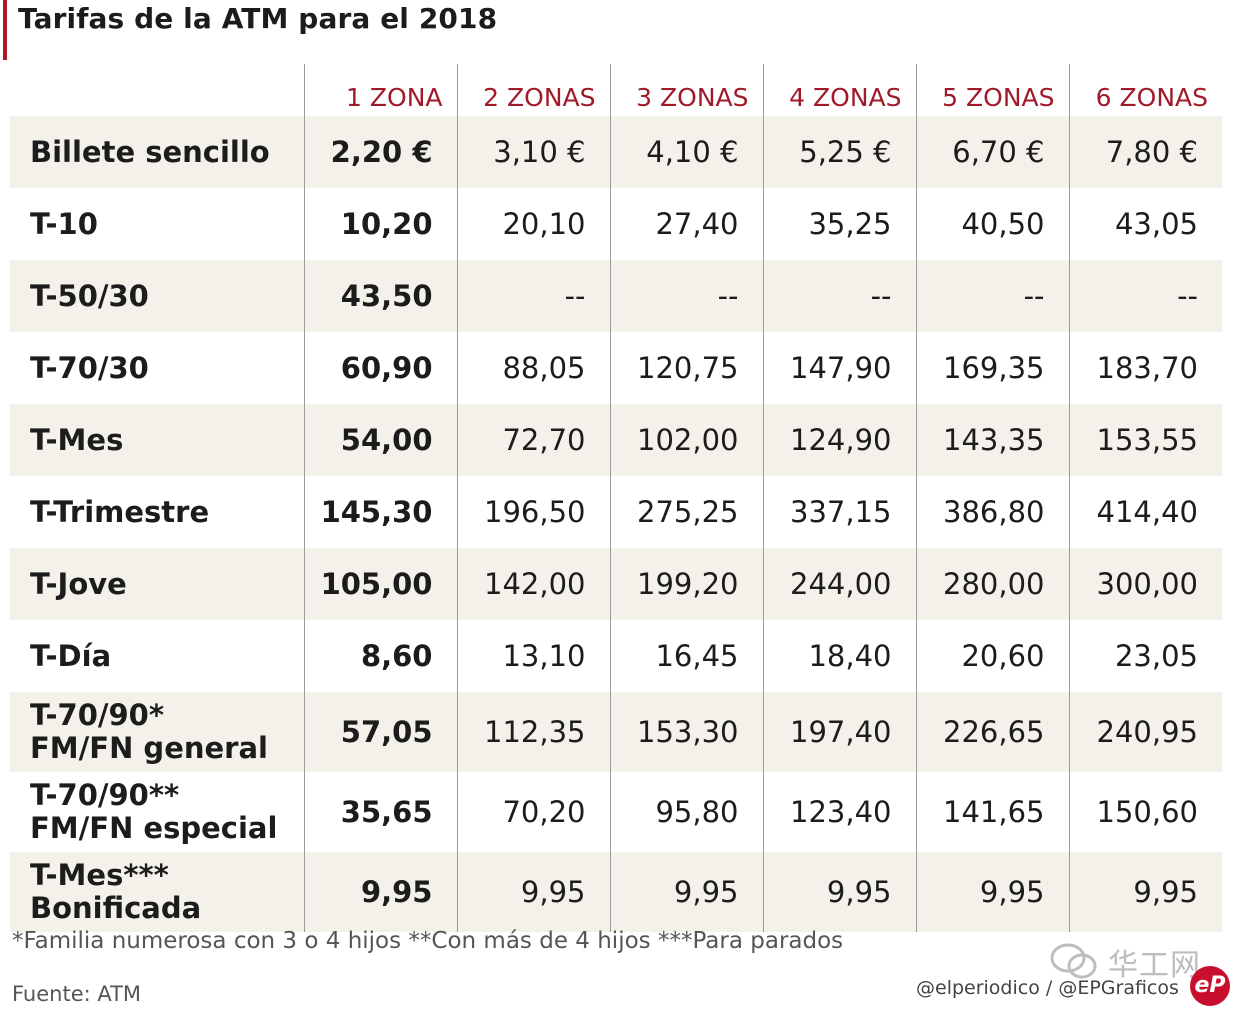 Image resolution: width=1238 pixels, height=1016 pixels. I want to click on row-label: T-50/30, so click(157, 296).